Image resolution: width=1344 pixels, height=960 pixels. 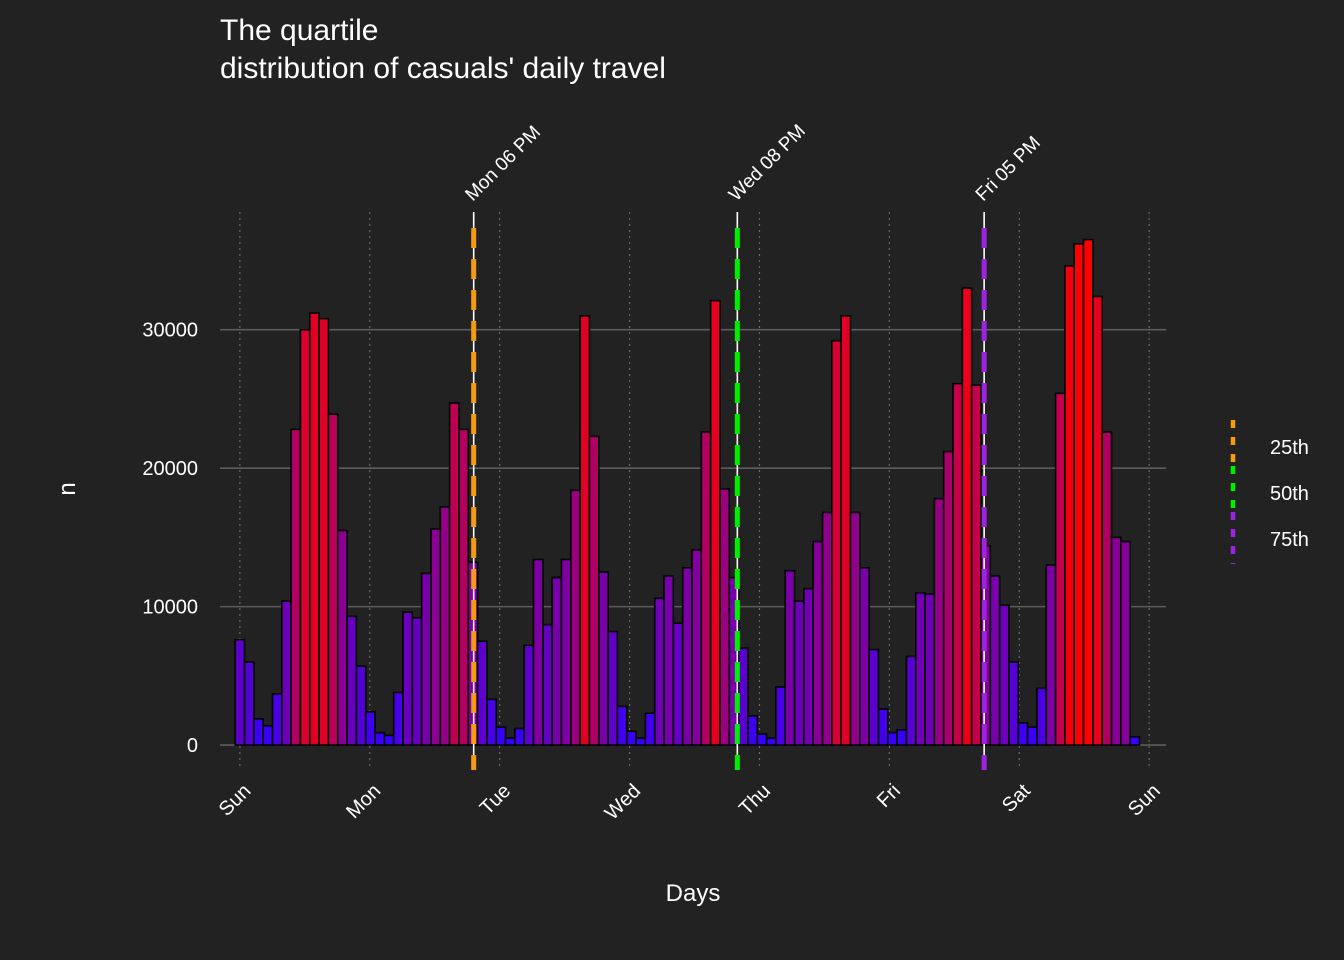 I want to click on legend: 25th 50th 75th, so click(x=1269, y=492).